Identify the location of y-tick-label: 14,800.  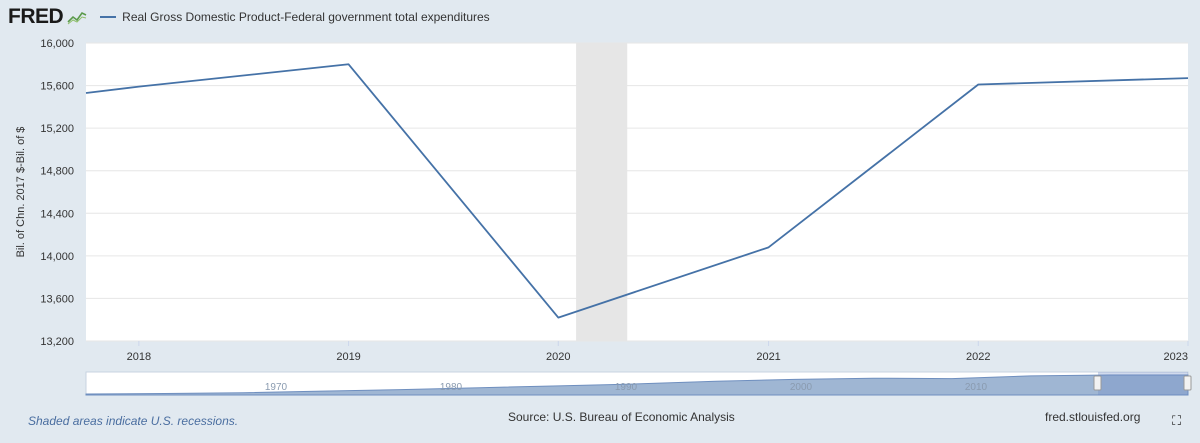
(57, 172).